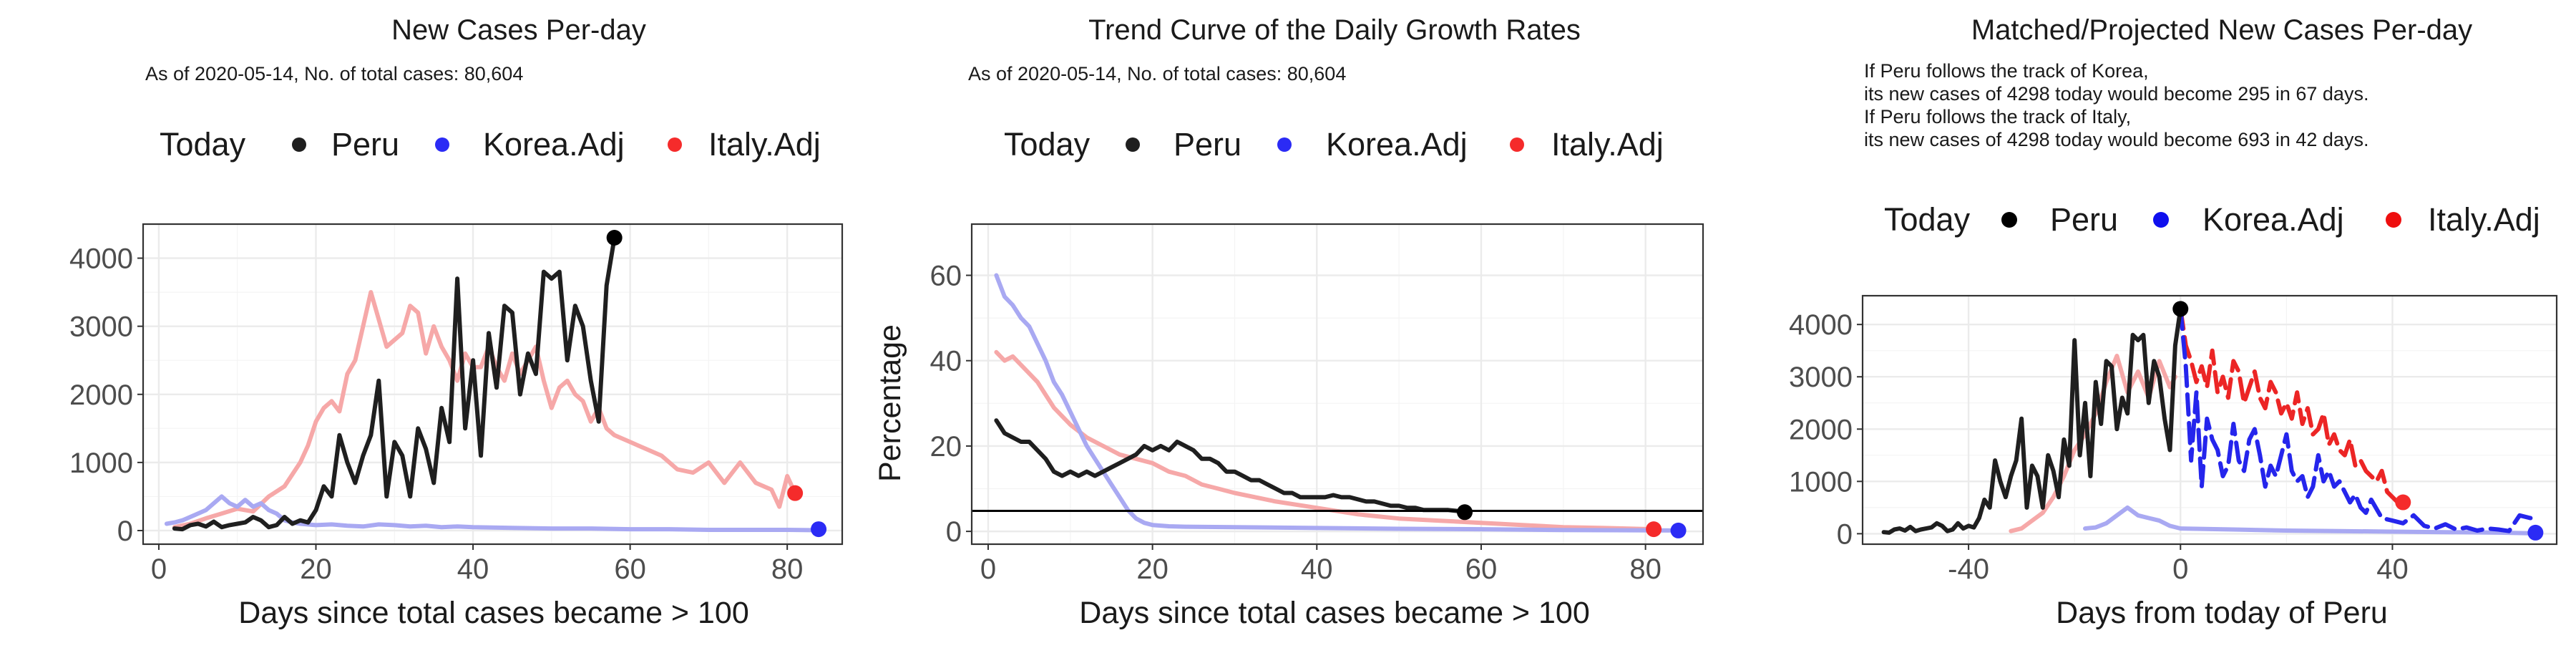 Image resolution: width=2576 pixels, height=648 pixels. I want to click on panel3-legend-italy-dot, so click(2393, 220).